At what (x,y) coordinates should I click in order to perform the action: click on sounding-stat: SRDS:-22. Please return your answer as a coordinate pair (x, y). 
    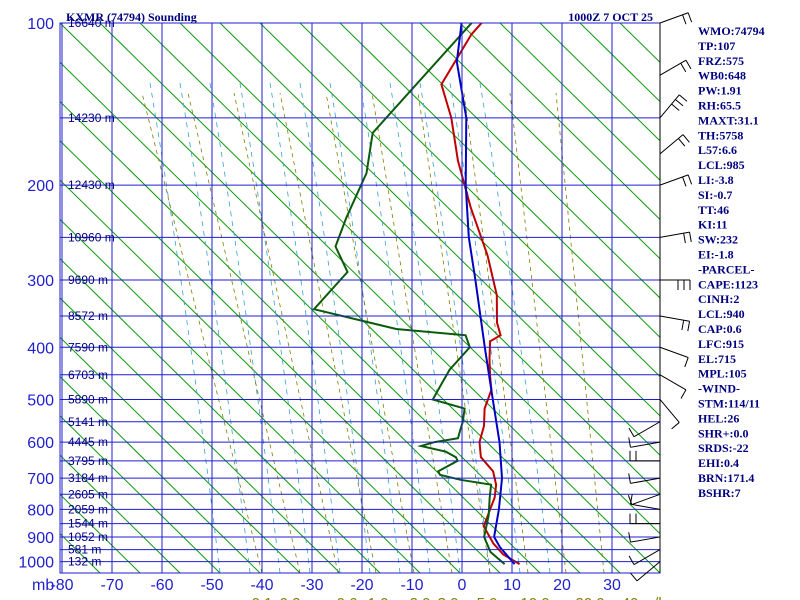
    Looking at the image, I should click on (723, 448).